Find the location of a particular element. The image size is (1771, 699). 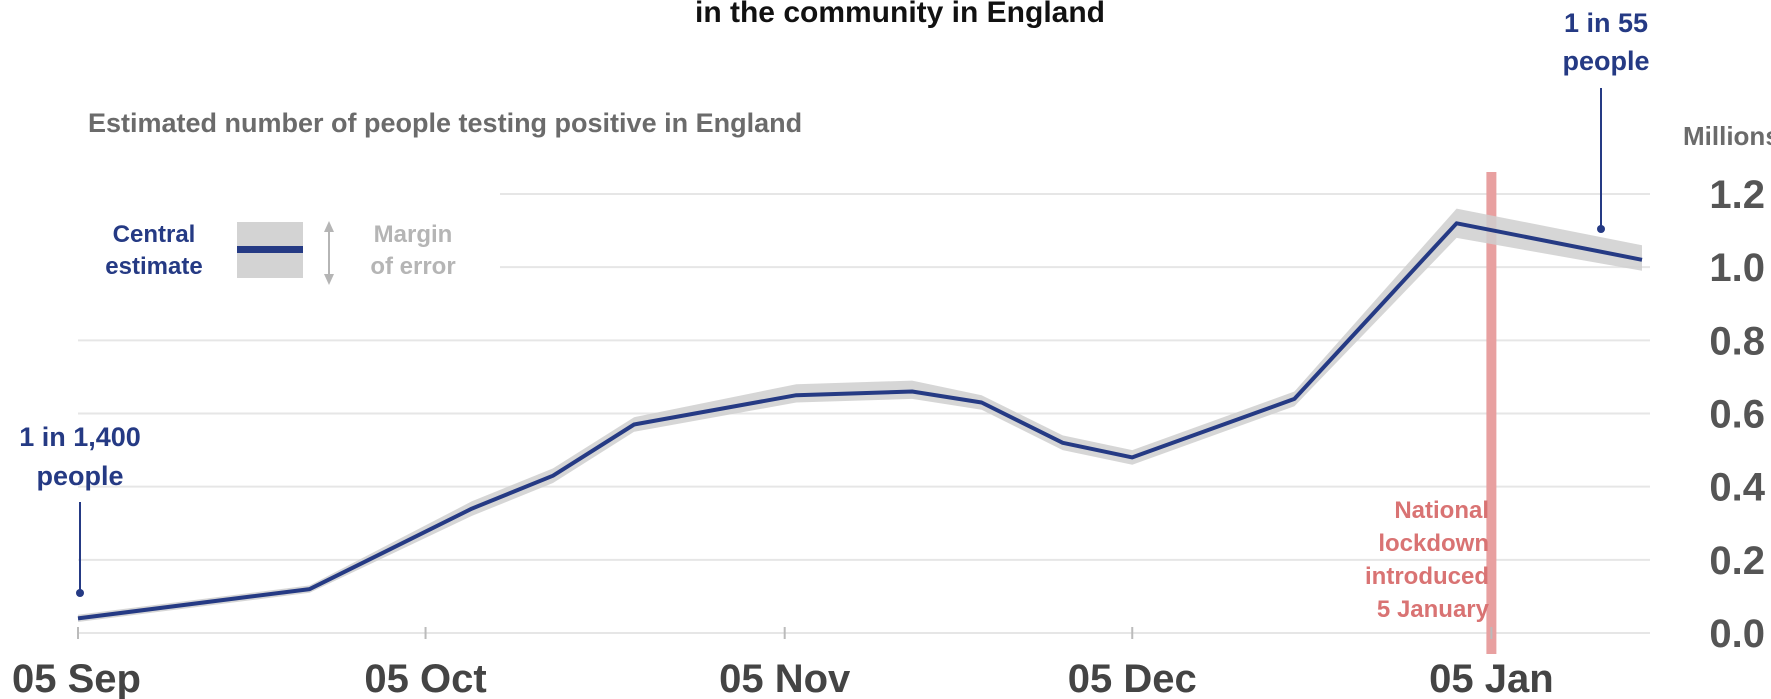

y-tick-label: 1.0 is located at coordinates (1737, 268).